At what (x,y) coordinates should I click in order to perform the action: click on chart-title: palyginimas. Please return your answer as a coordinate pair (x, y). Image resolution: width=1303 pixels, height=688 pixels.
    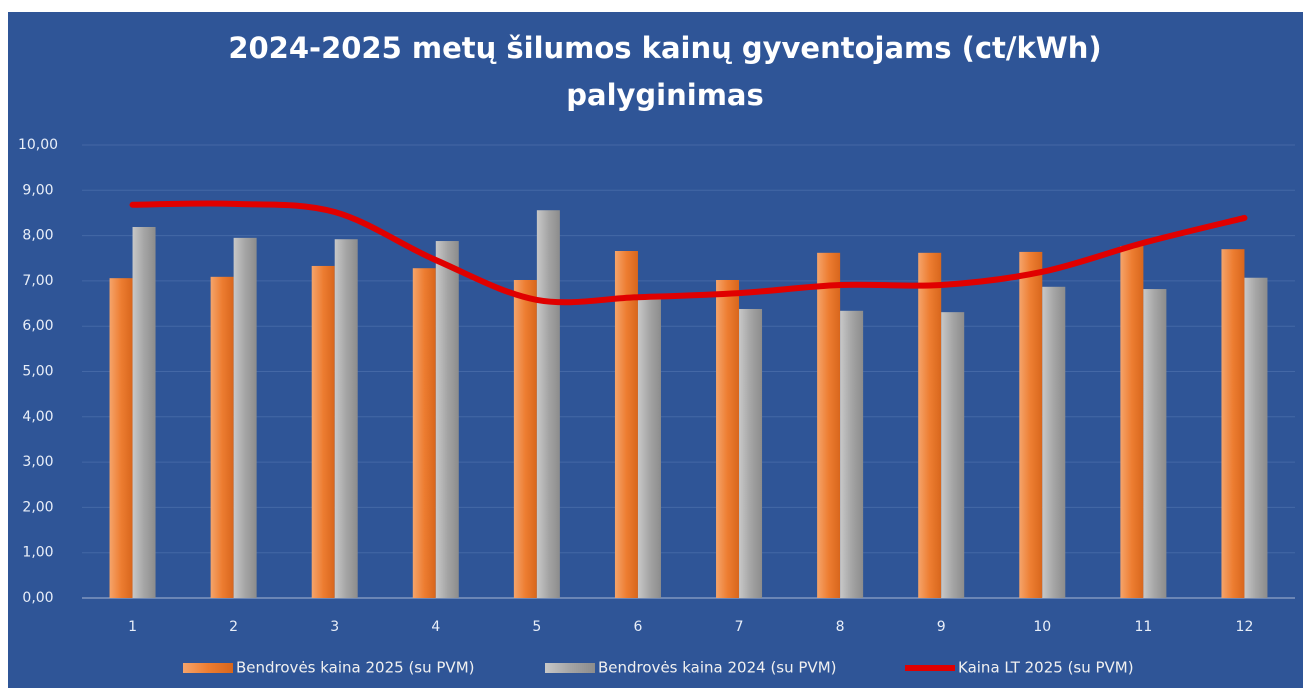
    Looking at the image, I should click on (665, 95).